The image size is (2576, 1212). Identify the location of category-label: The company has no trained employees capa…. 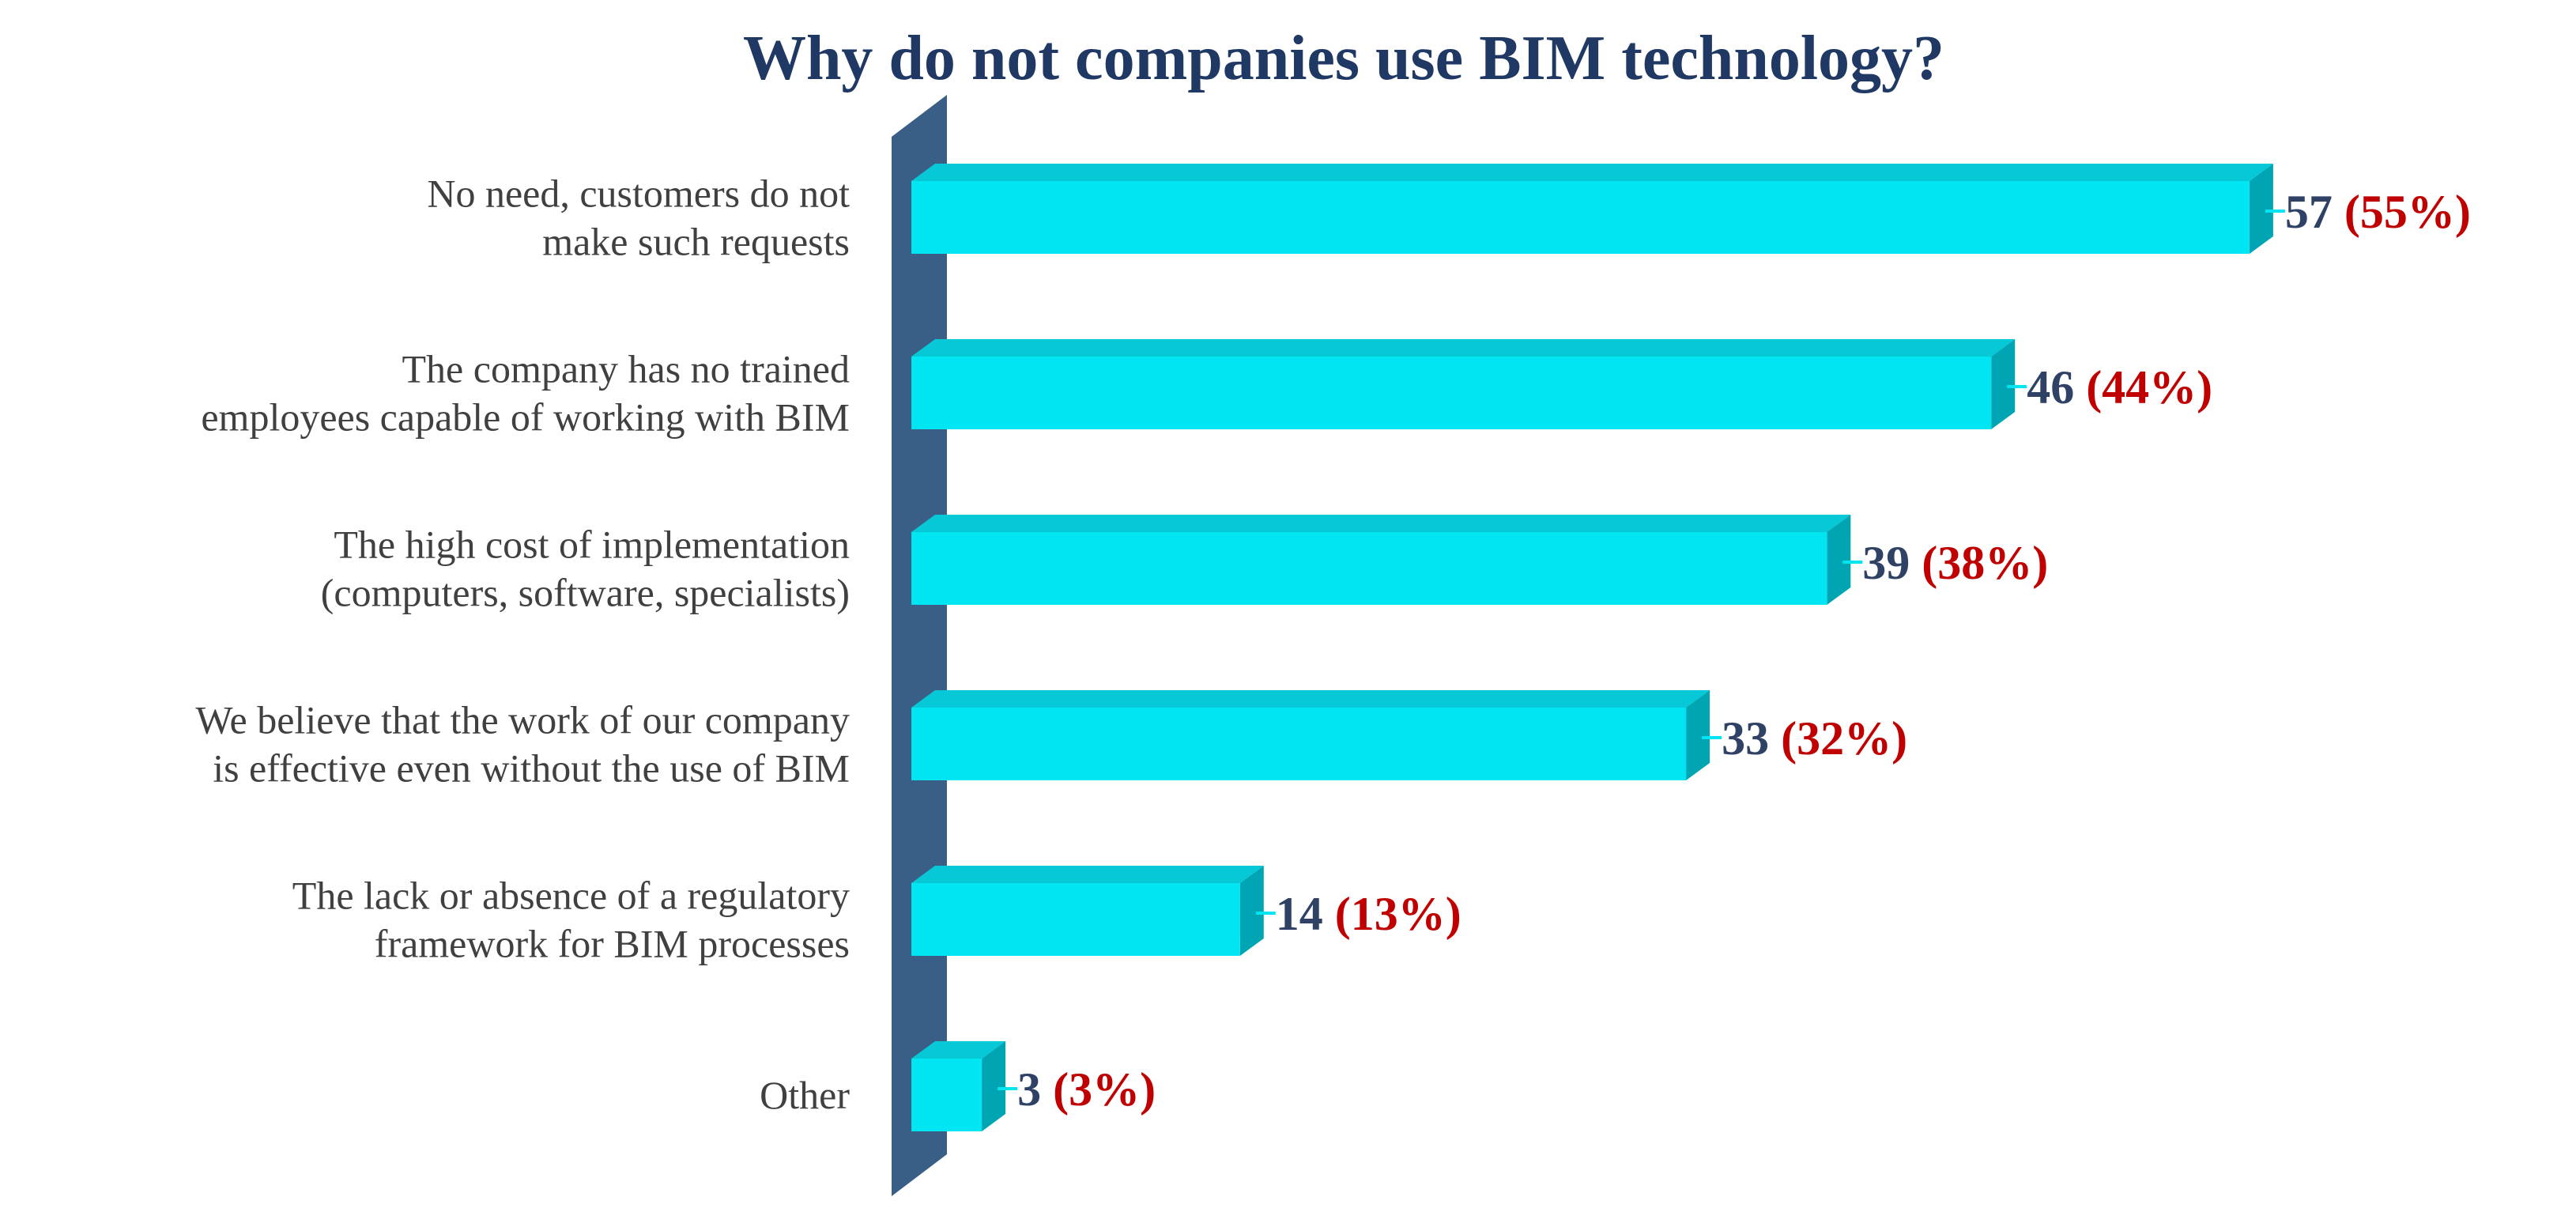
(525, 393).